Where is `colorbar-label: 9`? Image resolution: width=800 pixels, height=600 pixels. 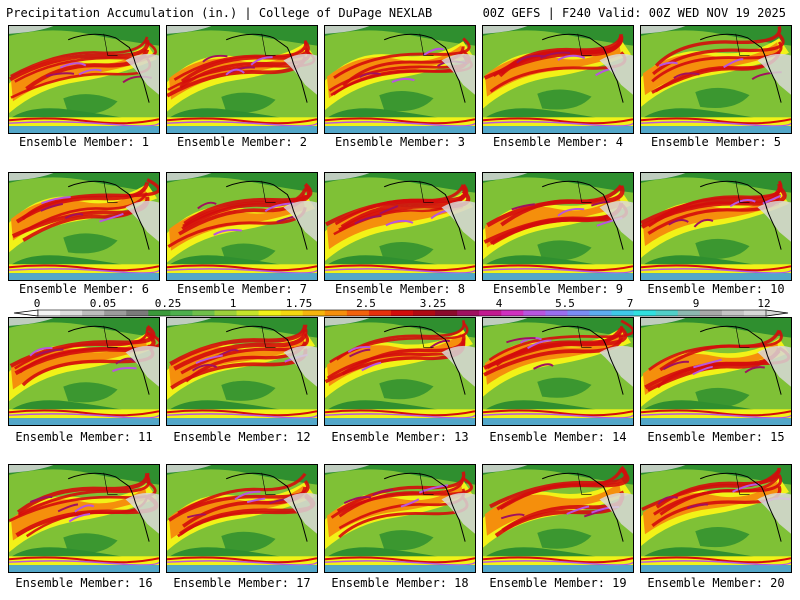 colorbar-label: 9 is located at coordinates (696, 303).